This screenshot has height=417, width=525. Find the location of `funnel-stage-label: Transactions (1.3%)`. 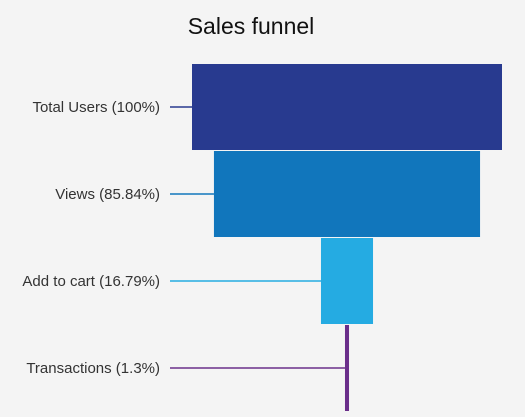

funnel-stage-label: Transactions (1.3%) is located at coordinates (93, 368).